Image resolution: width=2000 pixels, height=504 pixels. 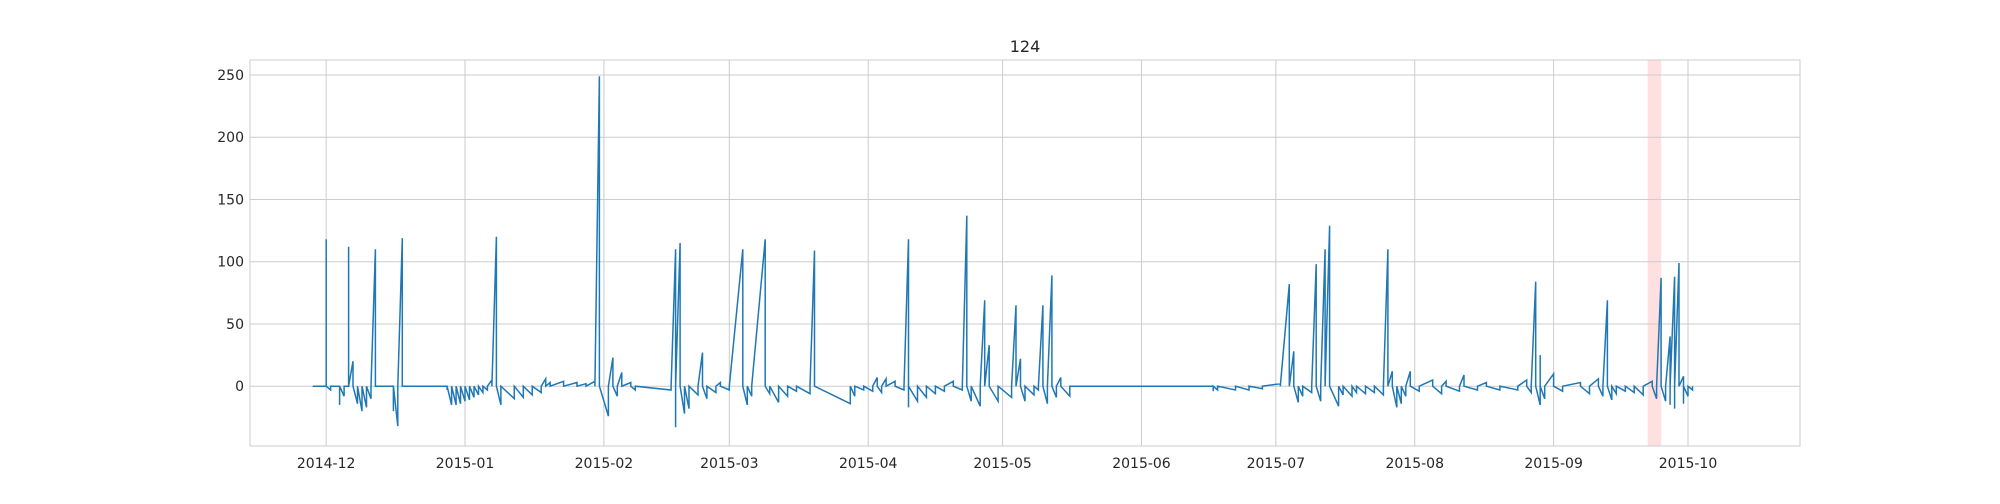 I want to click on y-tick-label: 50, so click(x=235, y=325).